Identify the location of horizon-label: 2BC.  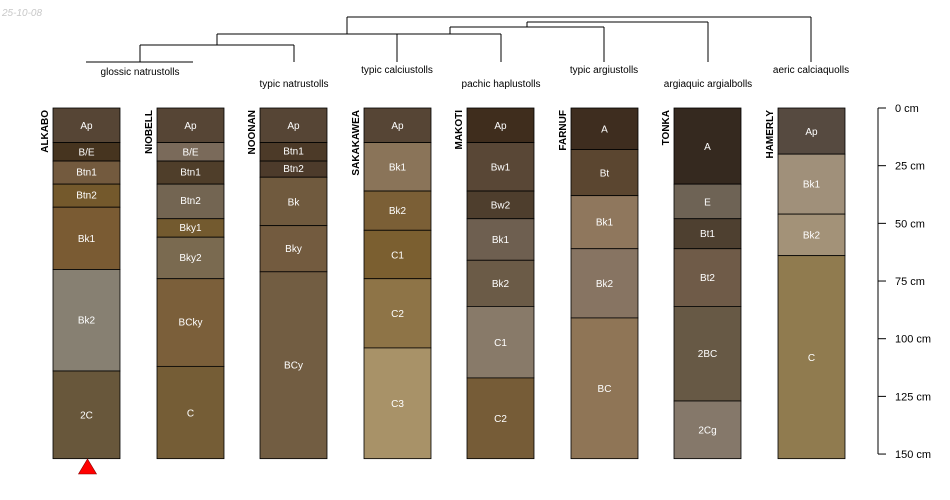
(707, 354).